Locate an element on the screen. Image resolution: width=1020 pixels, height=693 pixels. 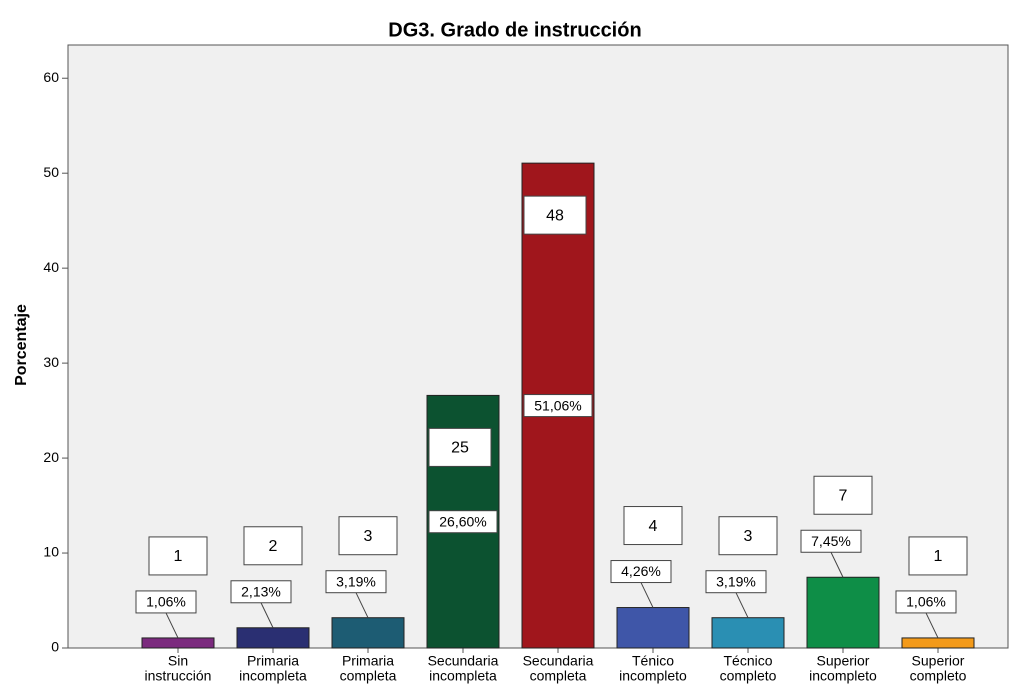
count-label: 2 is located at coordinates (273, 546).